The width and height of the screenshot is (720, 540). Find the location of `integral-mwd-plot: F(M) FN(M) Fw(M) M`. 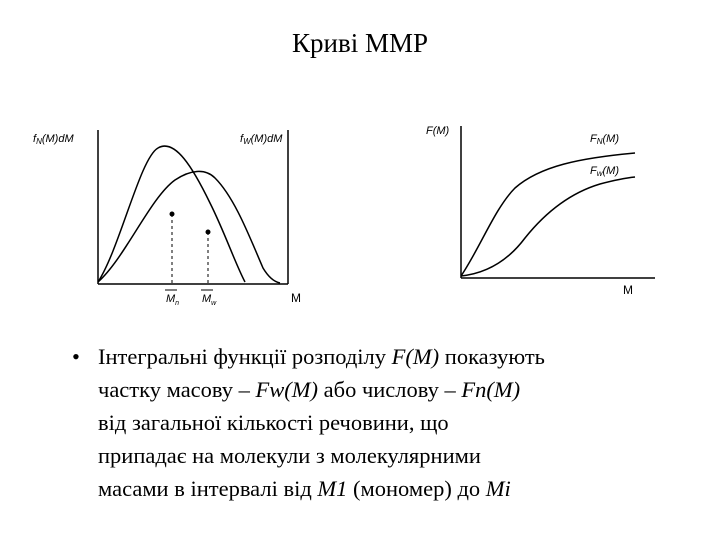

integral-mwd-plot: F(M) FN(M) Fw(M) M is located at coordinates (540, 211).